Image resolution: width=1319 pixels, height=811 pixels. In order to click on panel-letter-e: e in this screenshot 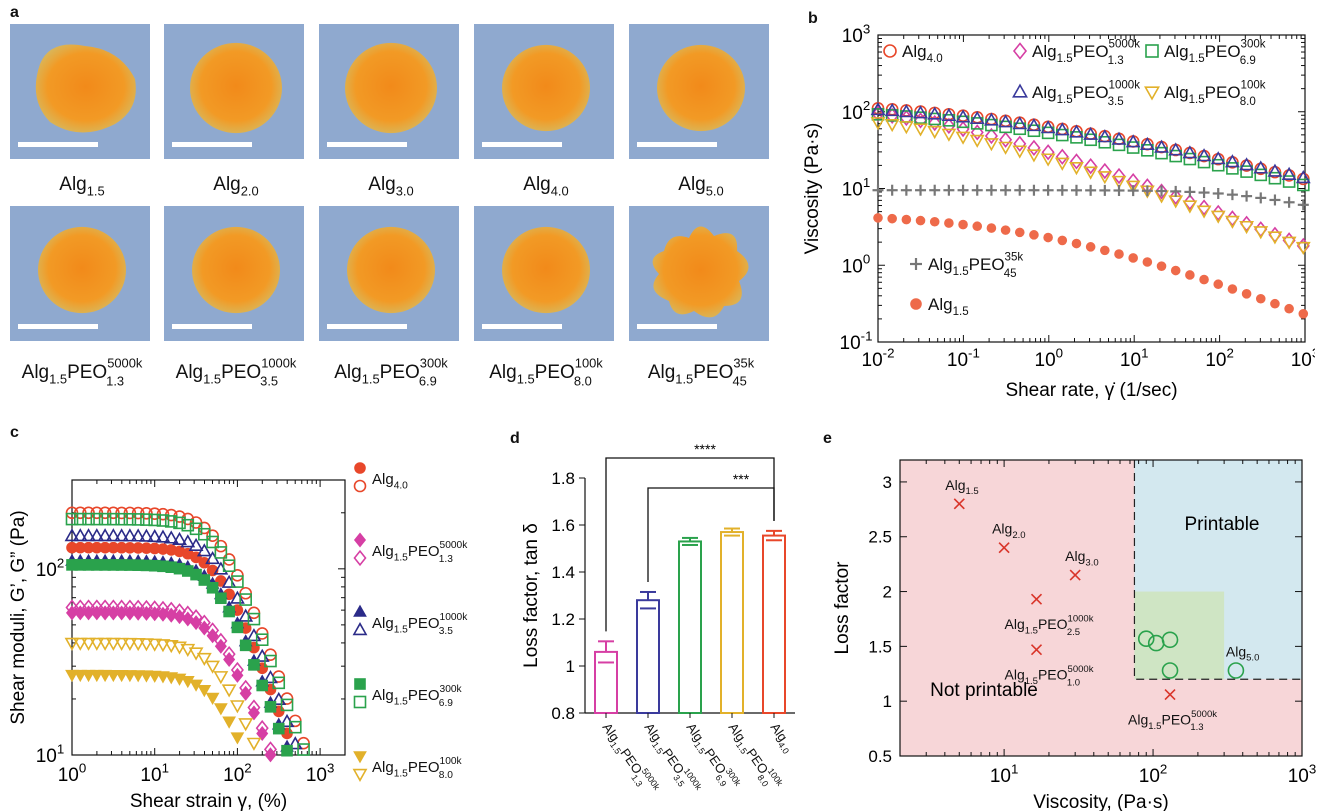, I will do `click(827, 438)`.